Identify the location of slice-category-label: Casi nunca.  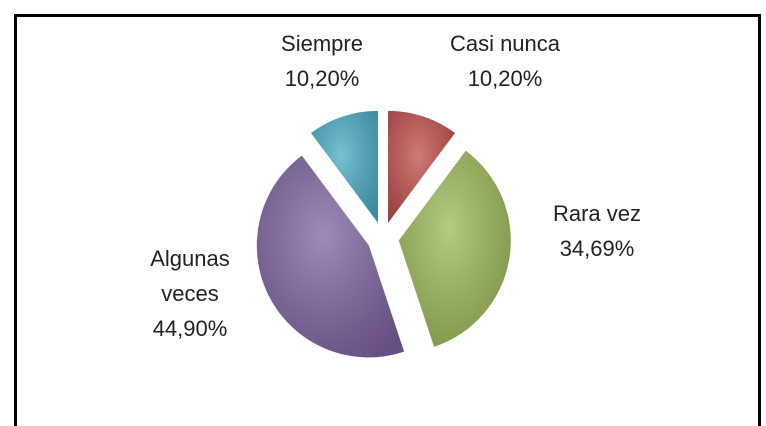
(505, 43).